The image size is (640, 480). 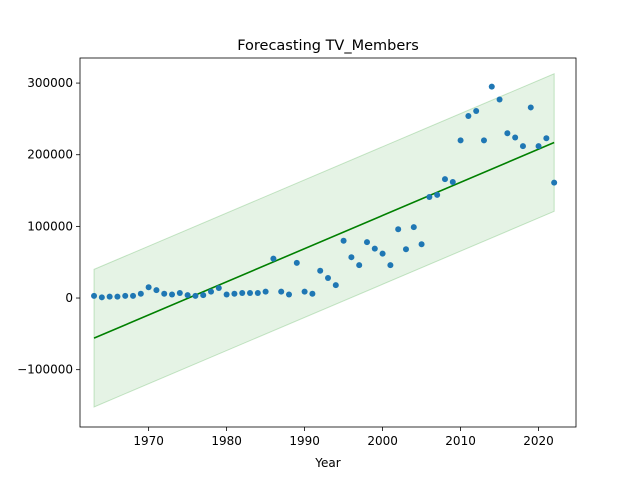 What do you see at coordinates (69, 298) in the screenshot?
I see `y-tick-label: 0` at bounding box center [69, 298].